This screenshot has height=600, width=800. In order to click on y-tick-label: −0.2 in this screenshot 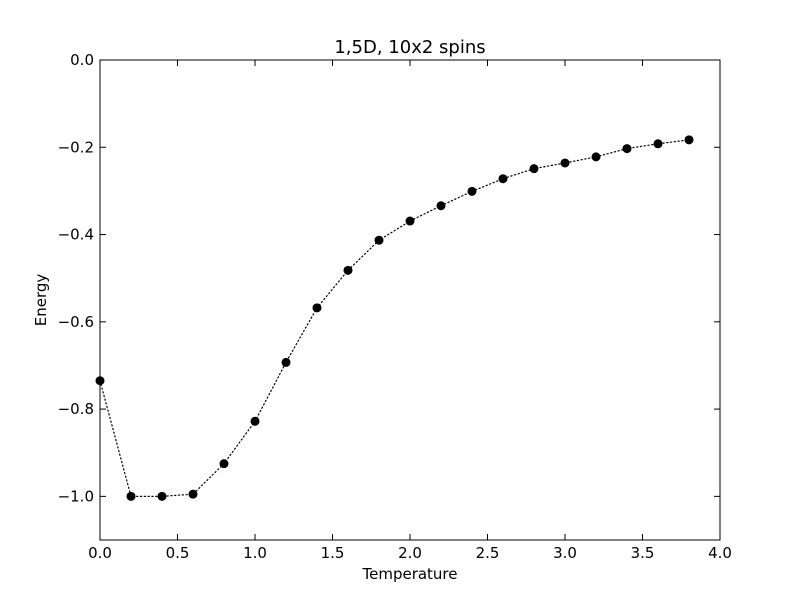, I will do `click(76, 147)`.